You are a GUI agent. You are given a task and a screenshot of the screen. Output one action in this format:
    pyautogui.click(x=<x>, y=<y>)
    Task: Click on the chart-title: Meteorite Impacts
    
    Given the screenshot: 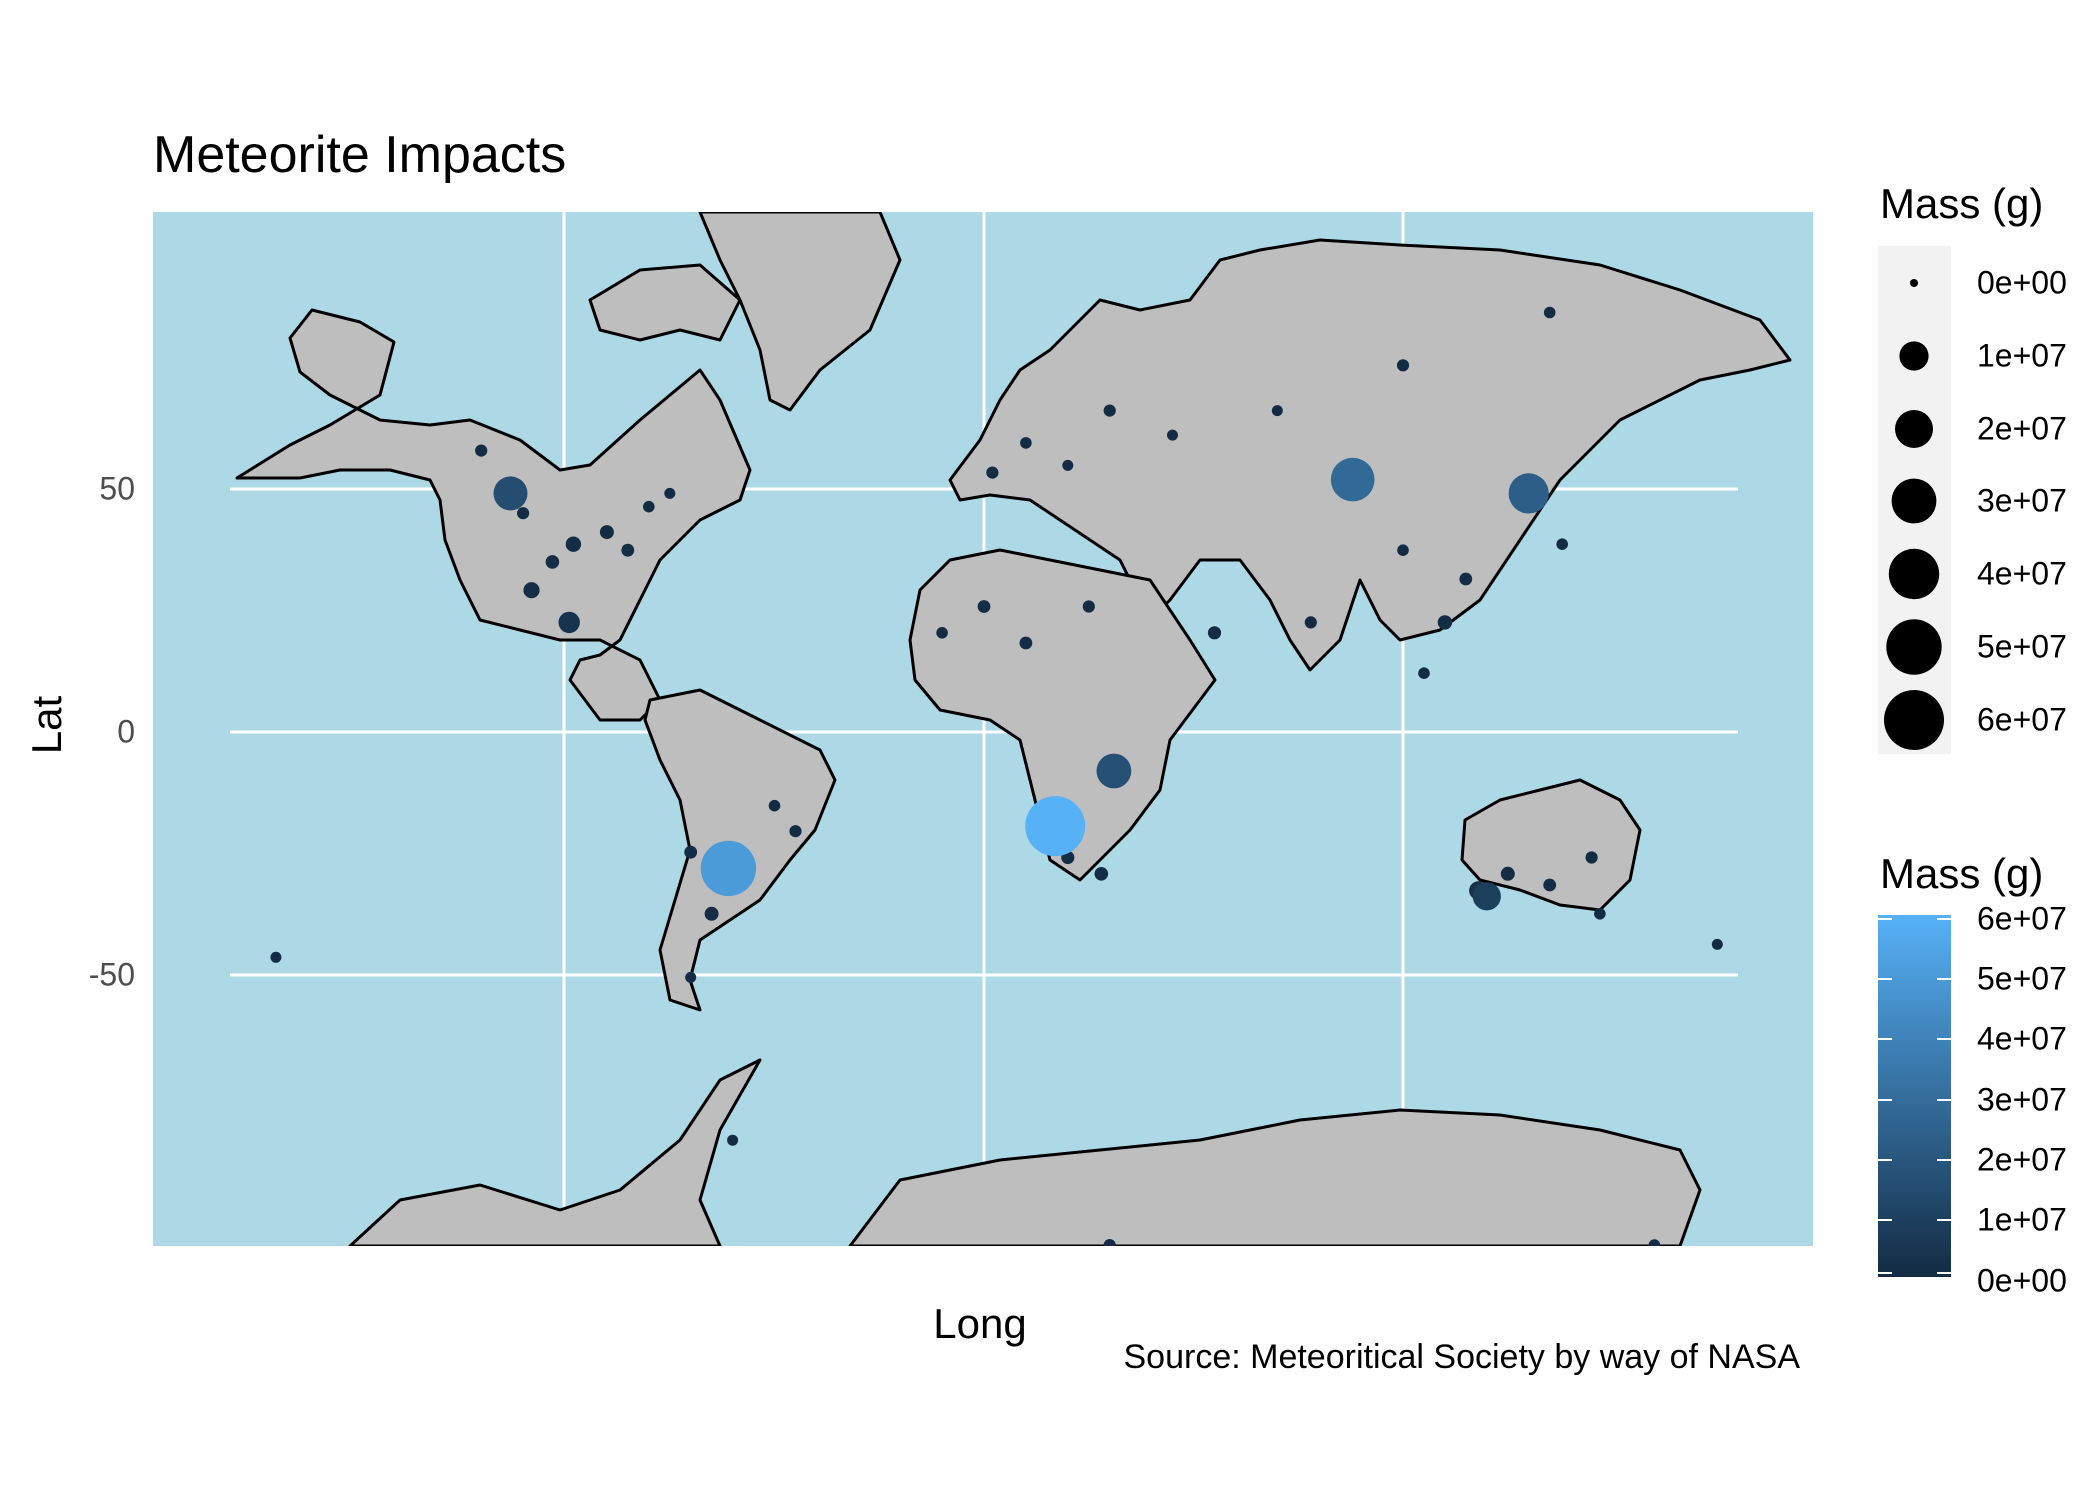 What is the action you would take?
    pyautogui.click(x=360, y=155)
    